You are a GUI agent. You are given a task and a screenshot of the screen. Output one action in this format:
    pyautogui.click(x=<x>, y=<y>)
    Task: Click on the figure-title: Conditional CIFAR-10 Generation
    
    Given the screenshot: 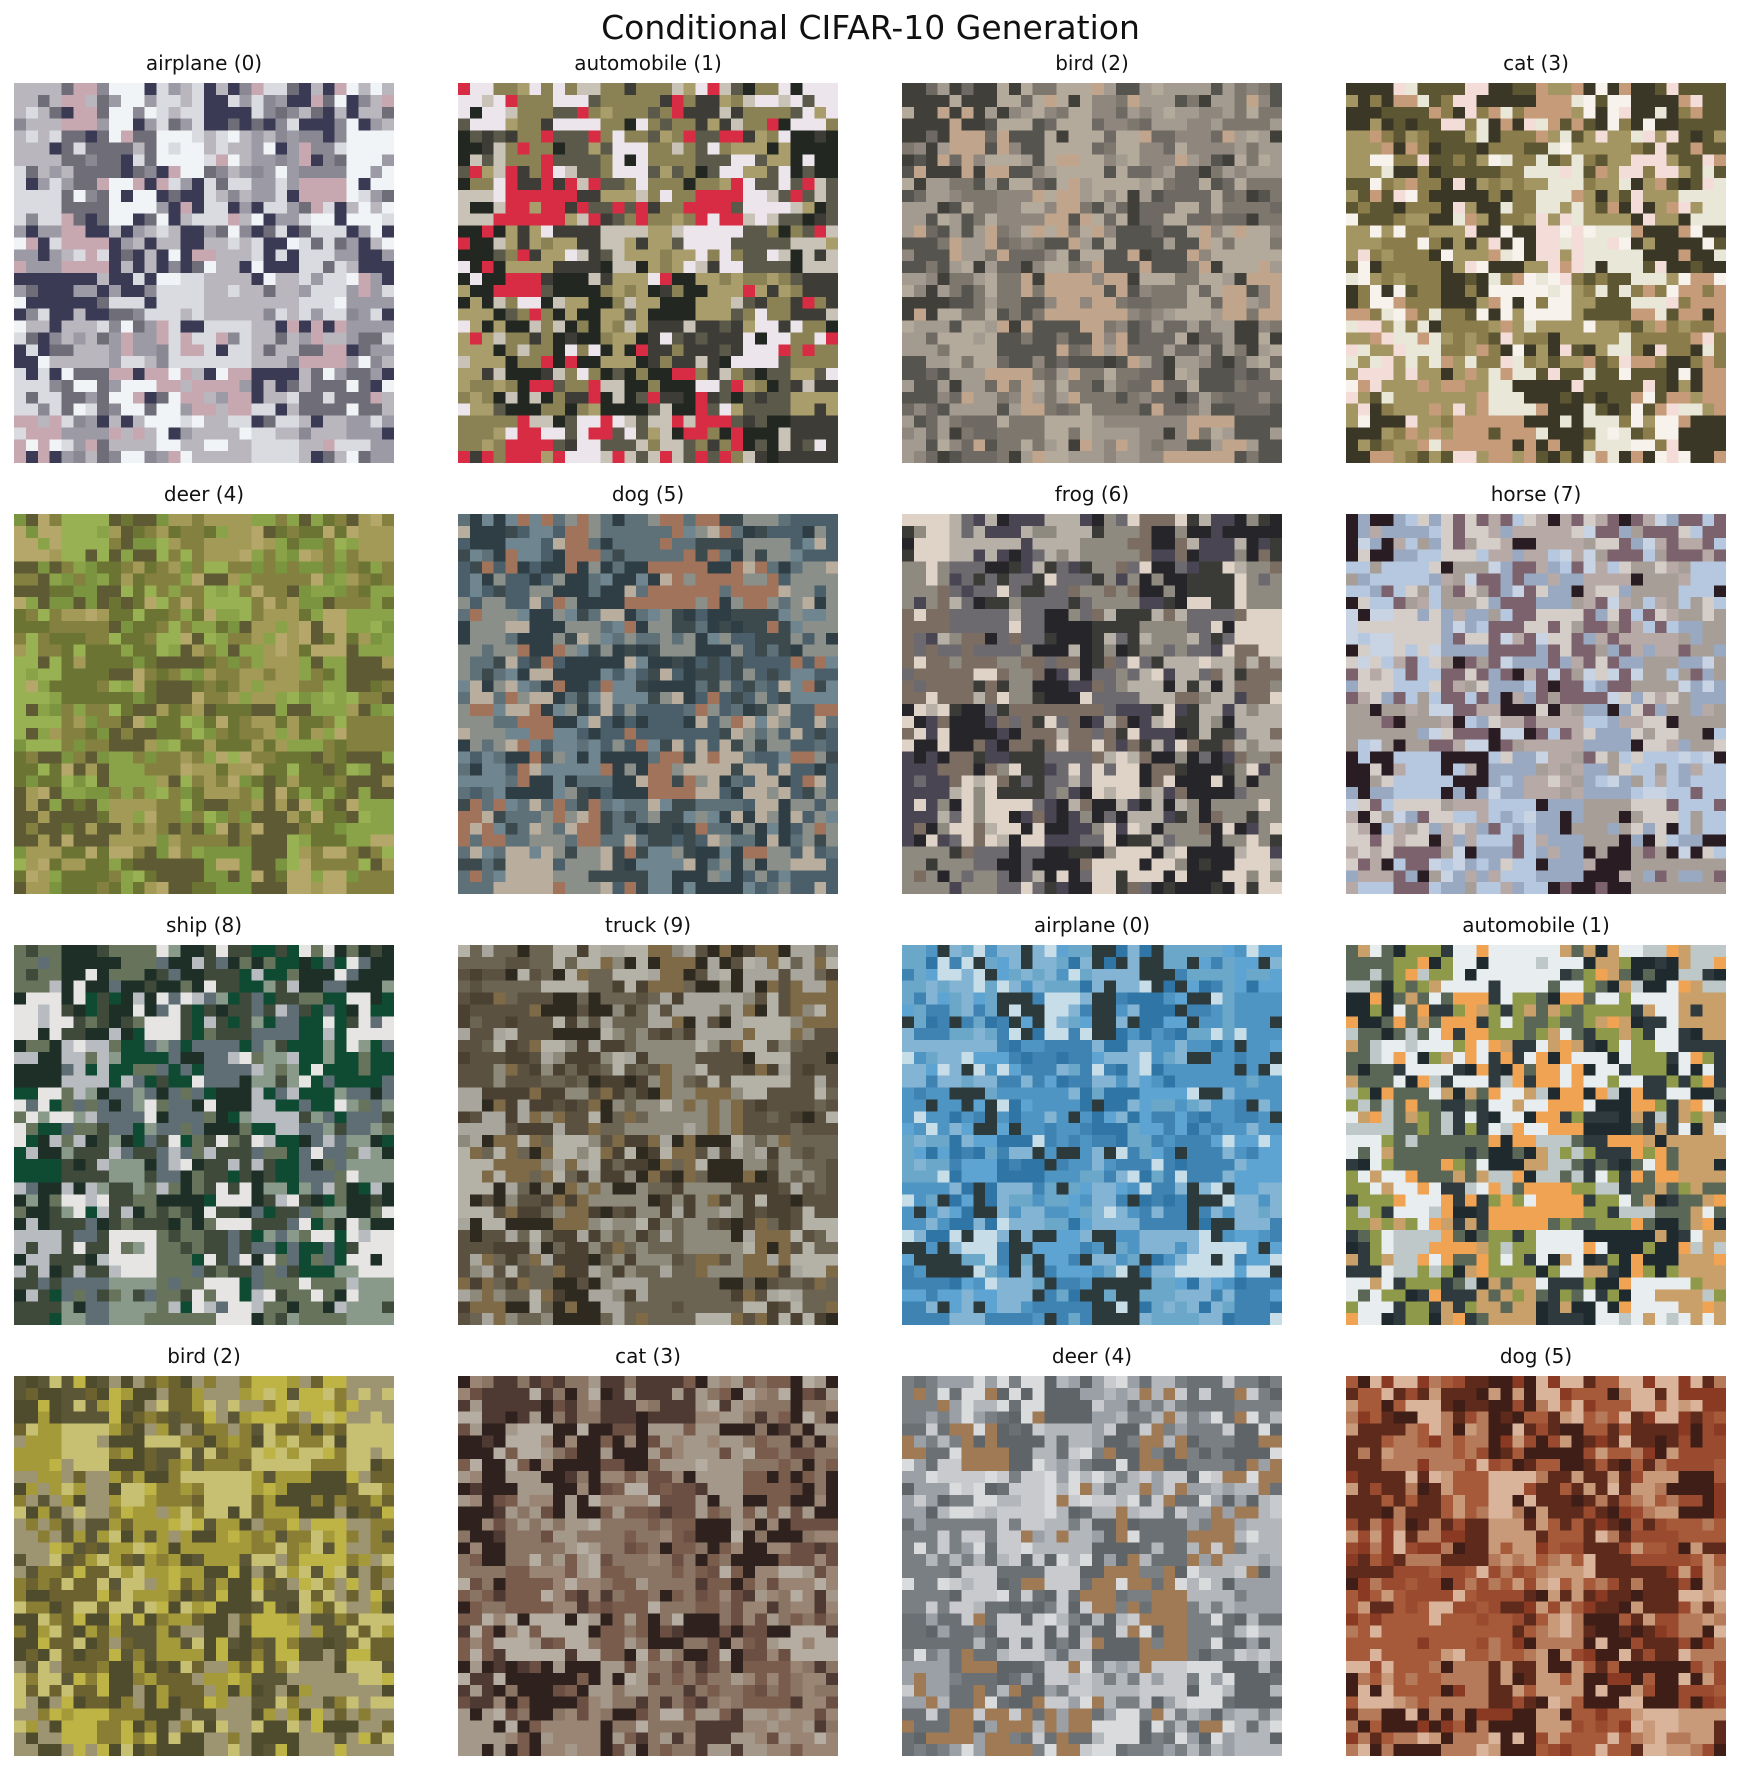 What is the action you would take?
    pyautogui.click(x=870, y=27)
    